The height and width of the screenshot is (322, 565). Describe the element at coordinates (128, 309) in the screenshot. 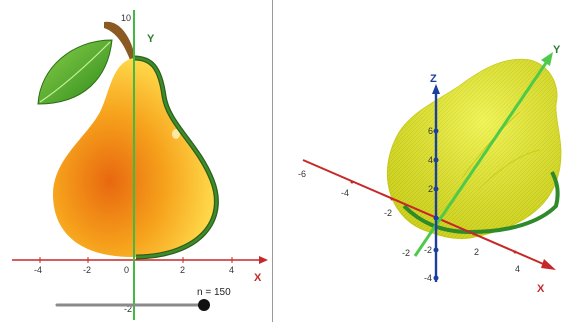

I see `y-tick-label: -2` at that location.